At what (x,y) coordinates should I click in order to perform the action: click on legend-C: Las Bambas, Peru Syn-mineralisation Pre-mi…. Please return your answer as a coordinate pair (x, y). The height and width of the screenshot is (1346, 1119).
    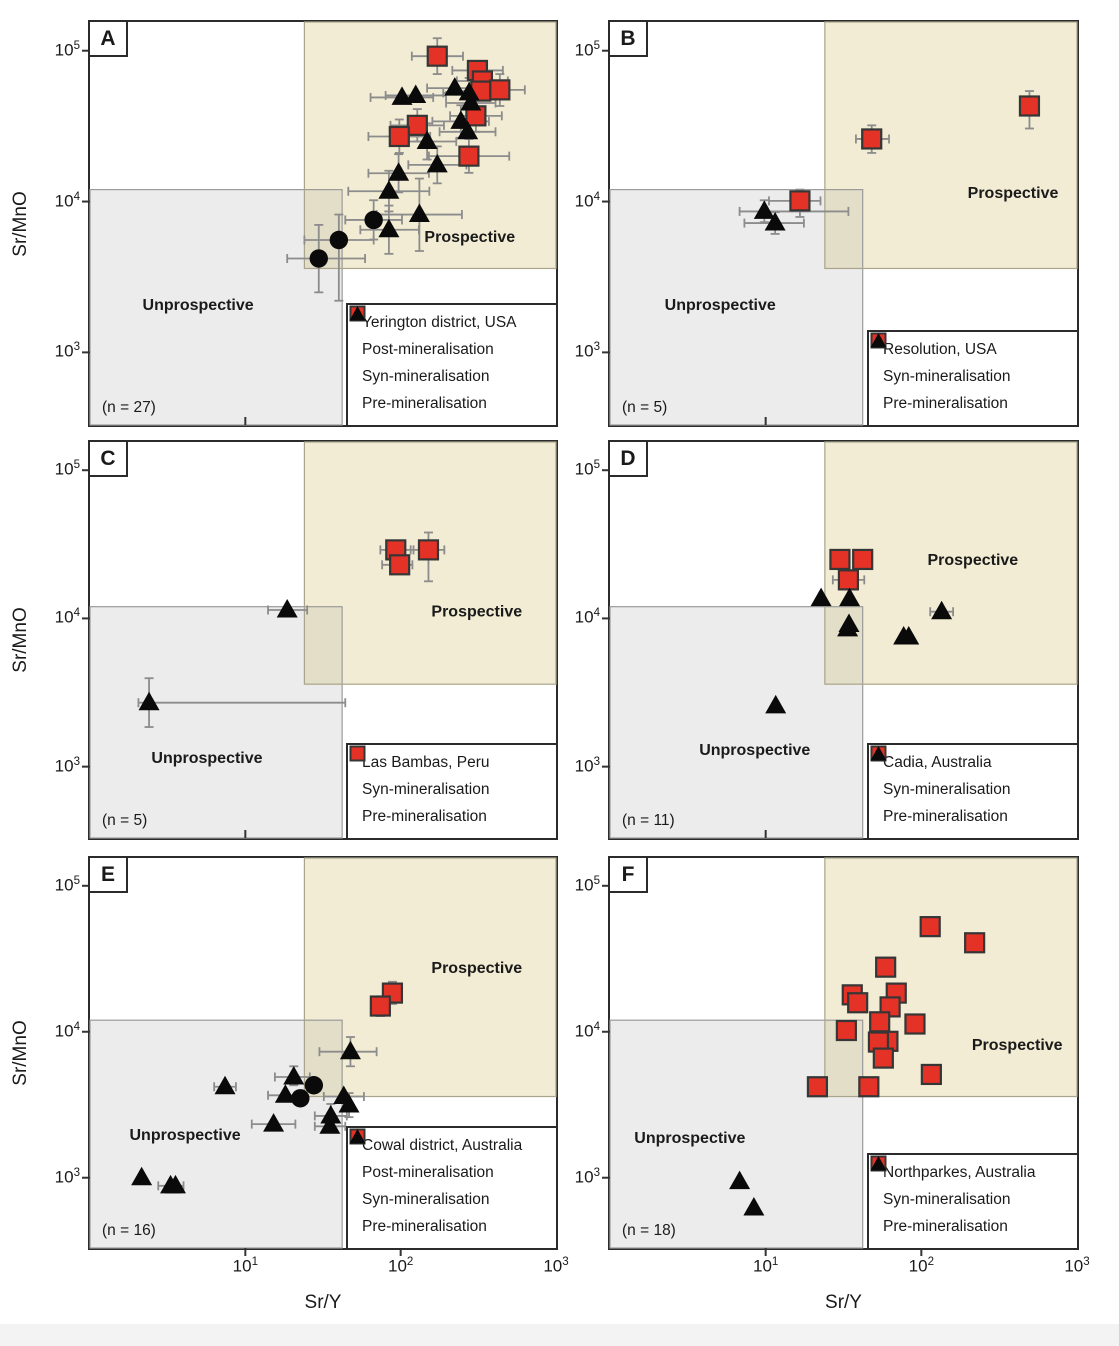
    Looking at the image, I should click on (452, 791).